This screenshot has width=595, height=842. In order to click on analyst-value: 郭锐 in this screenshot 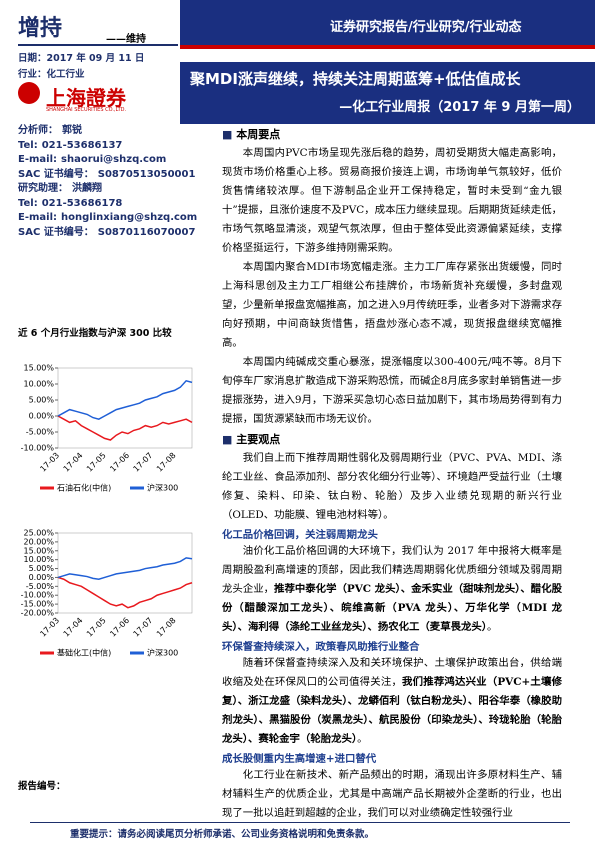, I will do `click(72, 130)`.